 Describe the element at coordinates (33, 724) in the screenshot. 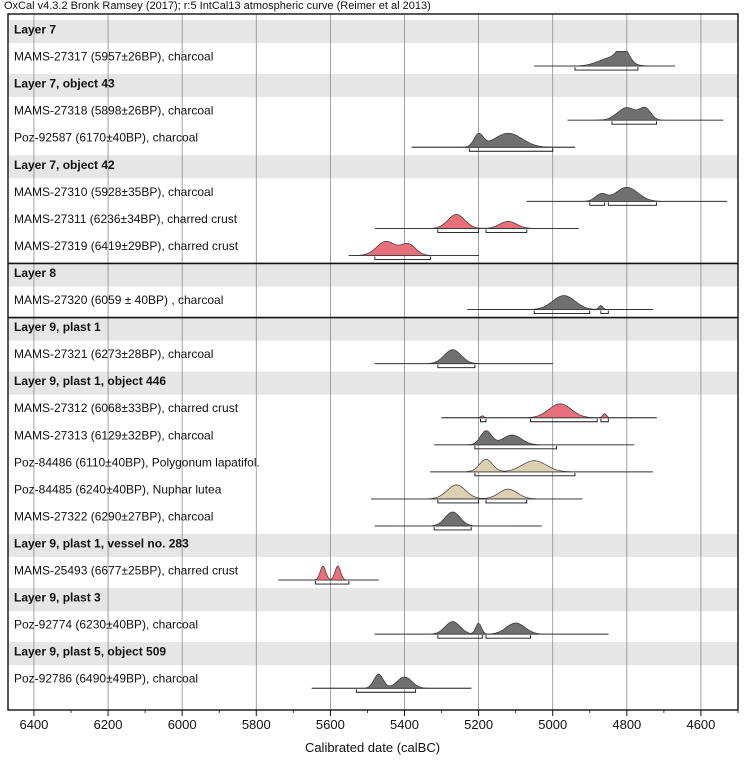

I see `x-tick-label: 6400` at that location.